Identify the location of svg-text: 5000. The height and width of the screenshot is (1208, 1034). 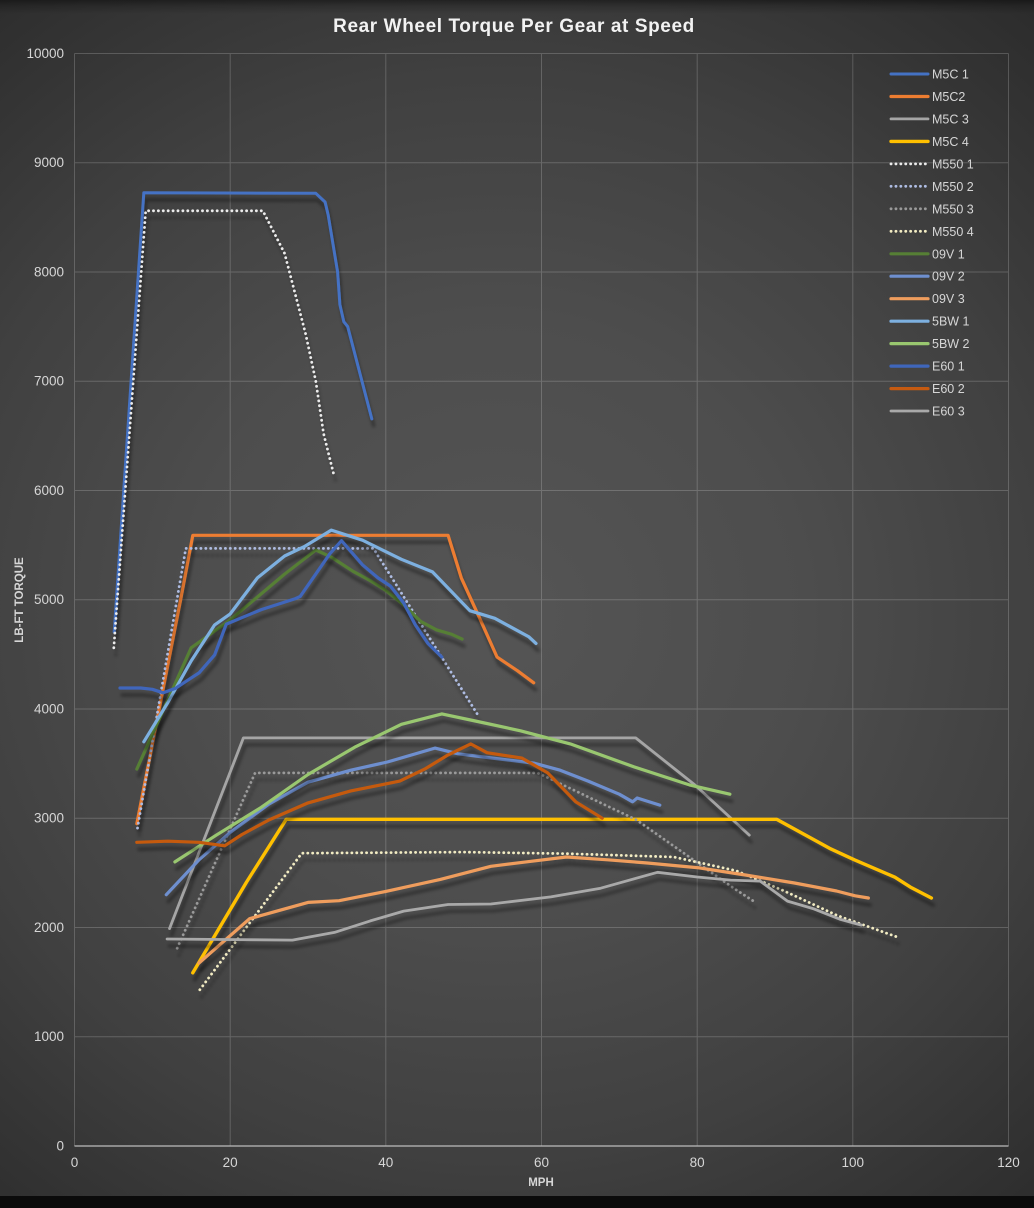
(49, 599).